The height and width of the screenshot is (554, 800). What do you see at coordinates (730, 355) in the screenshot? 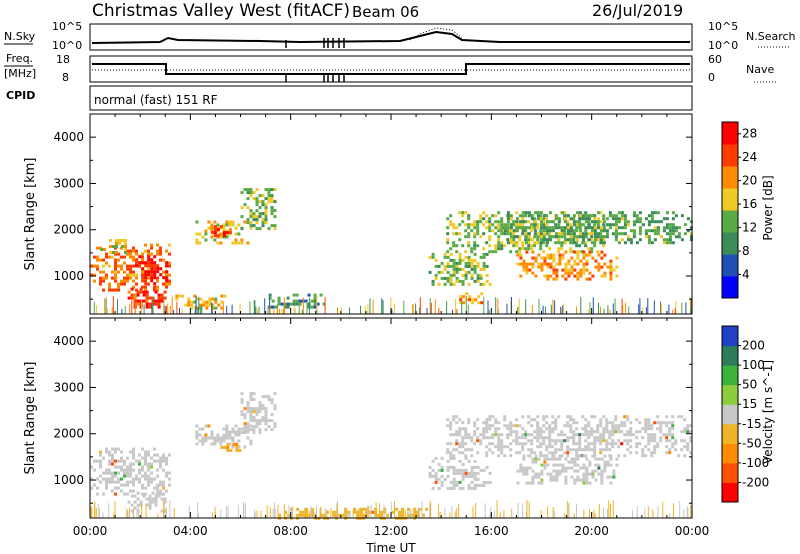
I see `colorbar-segment` at bounding box center [730, 355].